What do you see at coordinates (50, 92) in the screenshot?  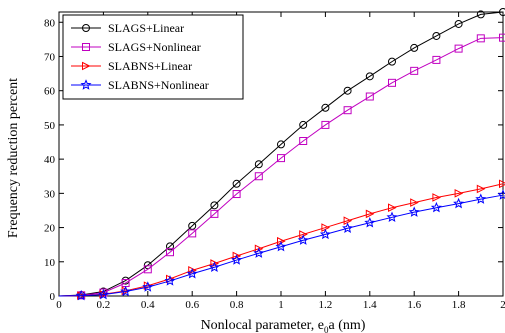 I see `y-tick-label: 60` at bounding box center [50, 92].